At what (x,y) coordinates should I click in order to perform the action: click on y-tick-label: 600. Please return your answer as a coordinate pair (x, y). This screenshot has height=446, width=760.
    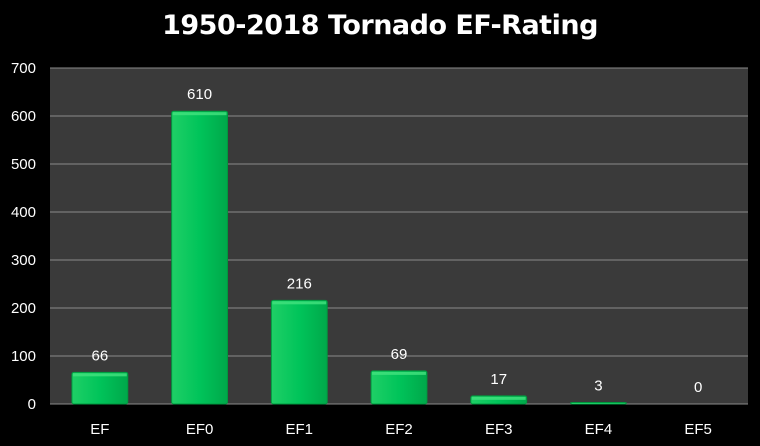
    Looking at the image, I should click on (23, 116).